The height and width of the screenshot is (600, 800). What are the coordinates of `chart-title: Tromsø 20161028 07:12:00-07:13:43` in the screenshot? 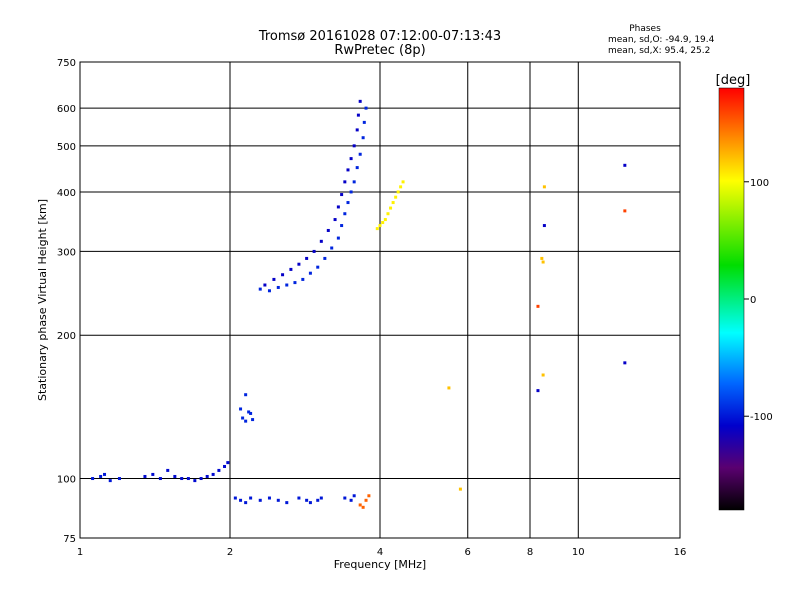 It's located at (379, 36).